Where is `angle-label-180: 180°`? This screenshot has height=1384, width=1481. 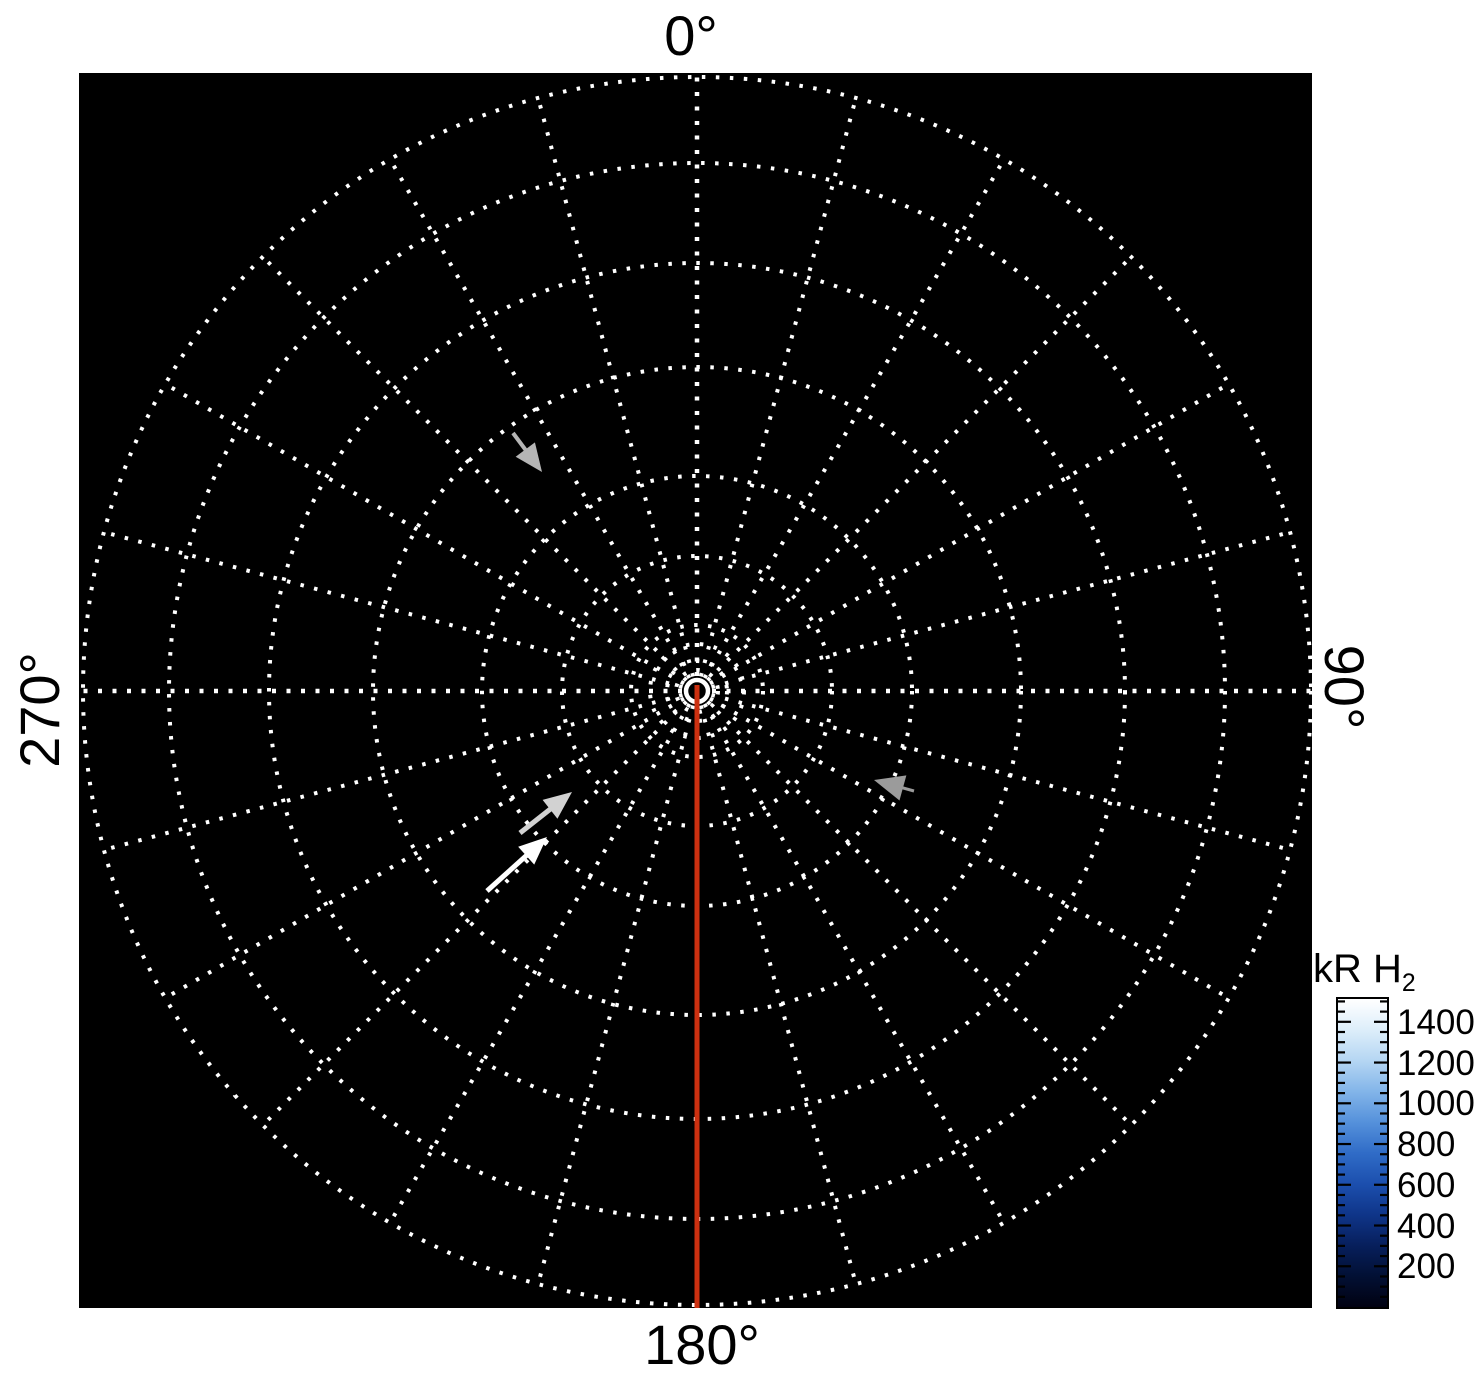
angle-label-180: 180° is located at coordinates (702, 1344).